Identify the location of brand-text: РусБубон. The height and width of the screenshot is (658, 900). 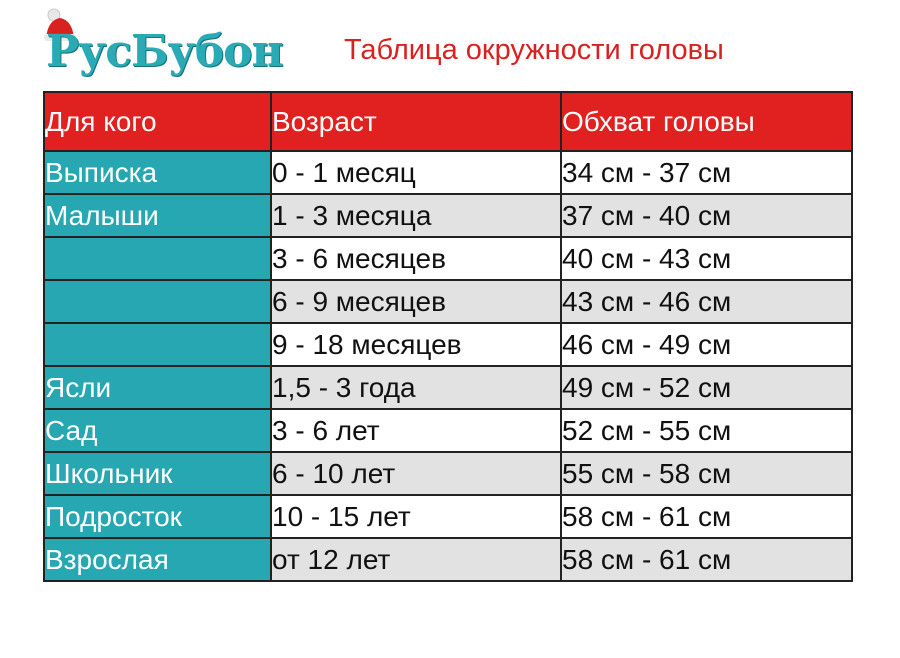
(165, 51).